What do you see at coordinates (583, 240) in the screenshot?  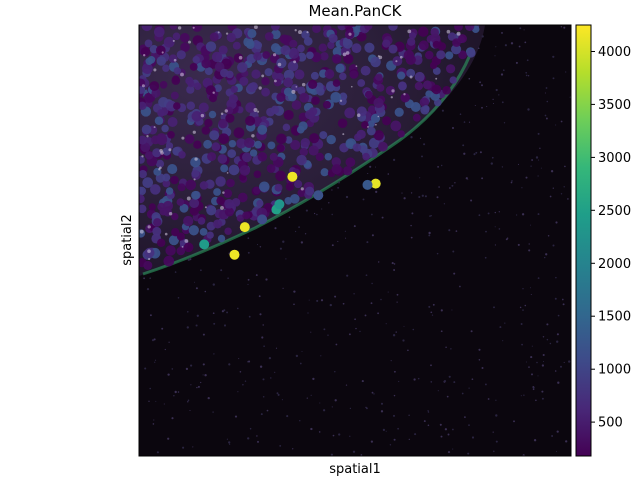 I see `colorbar` at bounding box center [583, 240].